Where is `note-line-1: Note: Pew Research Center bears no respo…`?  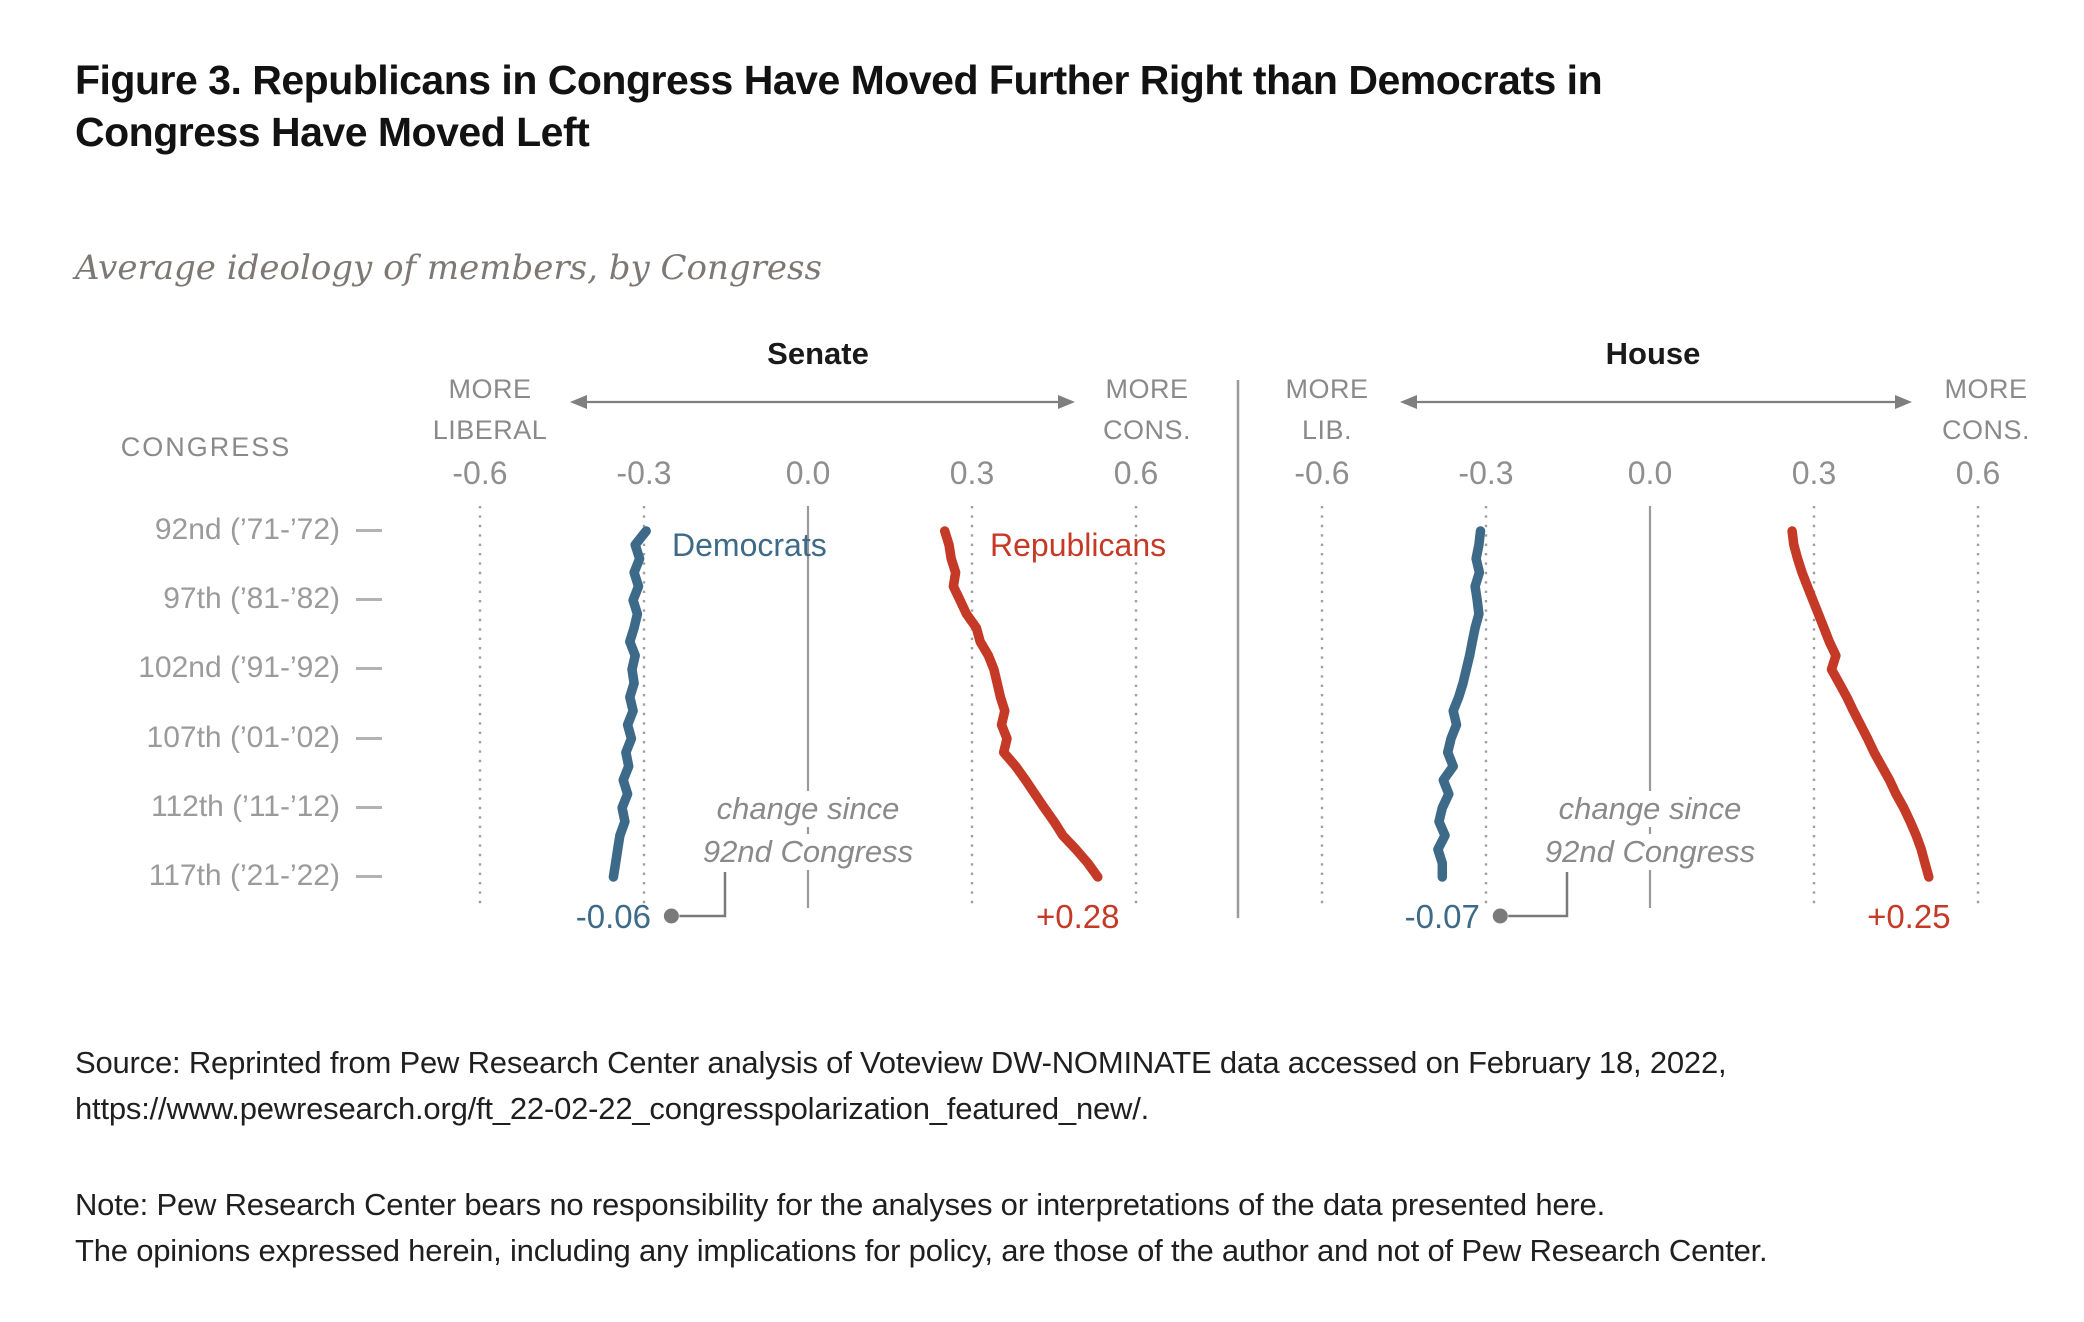
note-line-1: Note: Pew Research Center bears no respo… is located at coordinates (840, 1204).